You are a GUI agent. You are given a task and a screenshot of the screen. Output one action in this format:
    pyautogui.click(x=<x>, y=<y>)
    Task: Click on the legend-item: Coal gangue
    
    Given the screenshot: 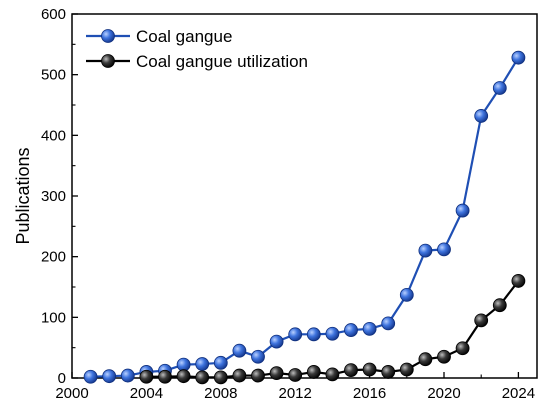 What is the action you would take?
    pyautogui.click(x=159, y=36)
    